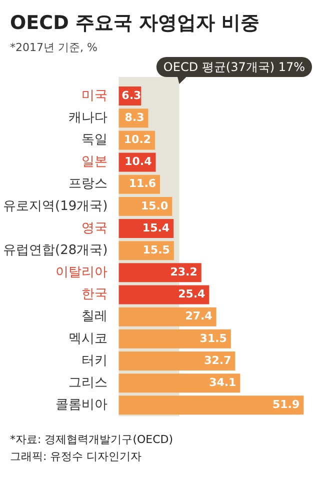 The image size is (320, 496). What do you see at coordinates (138, 161) in the screenshot?
I see `data-label: 10.4` at bounding box center [138, 161].